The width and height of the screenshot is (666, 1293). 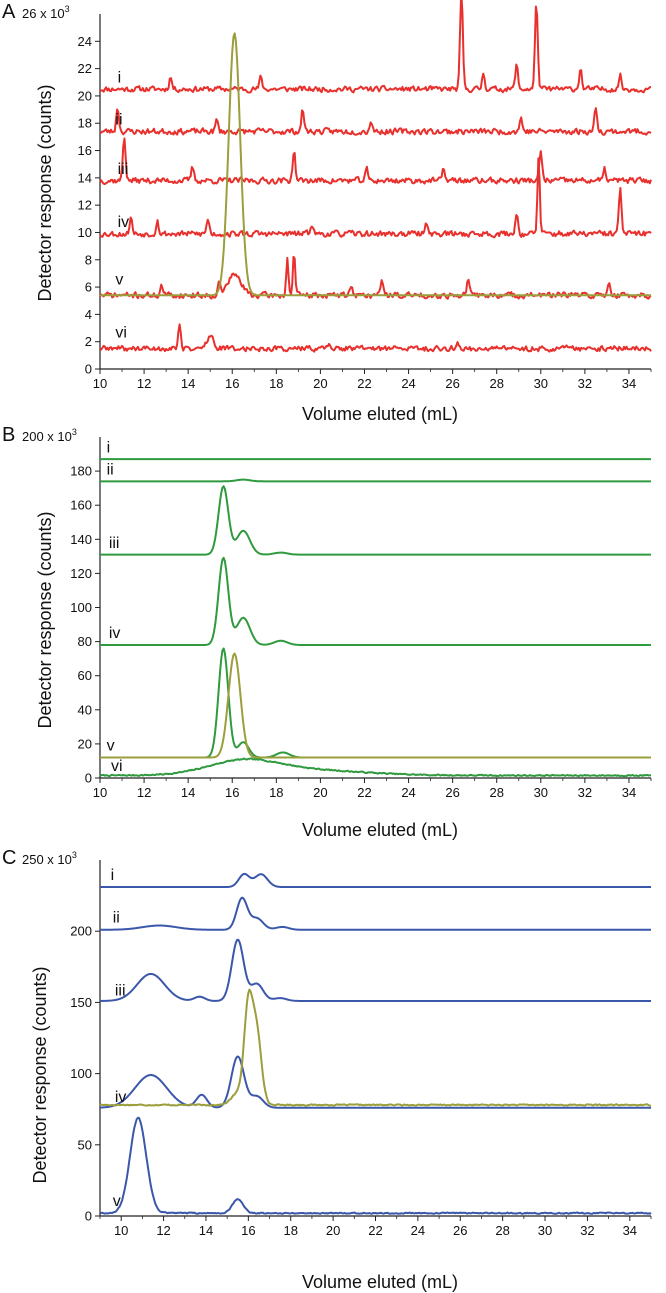 I want to click on panel-c-x-tick-label: 20, so click(x=333, y=1230).